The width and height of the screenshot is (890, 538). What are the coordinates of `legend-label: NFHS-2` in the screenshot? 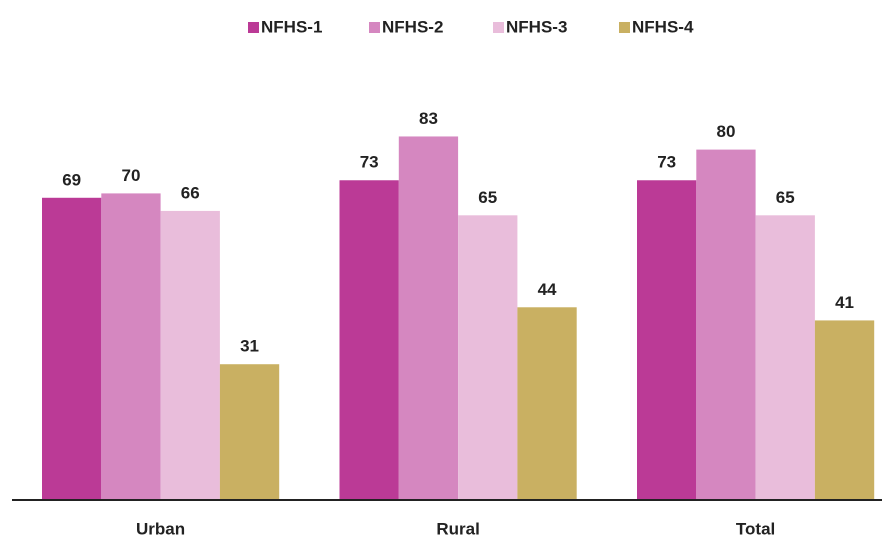 It's located at (412, 26).